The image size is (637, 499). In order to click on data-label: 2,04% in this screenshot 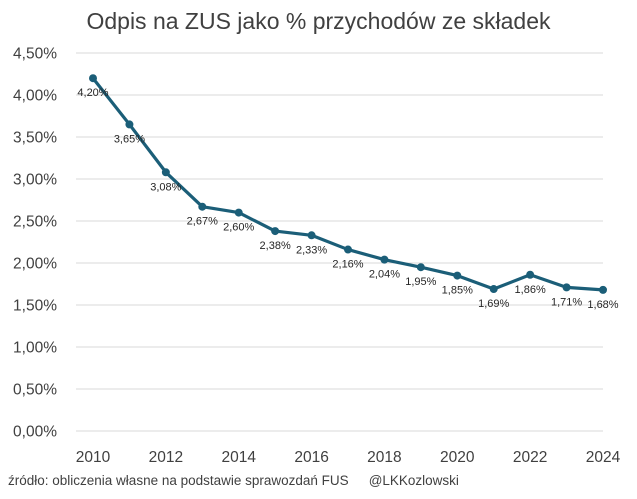, I will do `click(384, 275)`.